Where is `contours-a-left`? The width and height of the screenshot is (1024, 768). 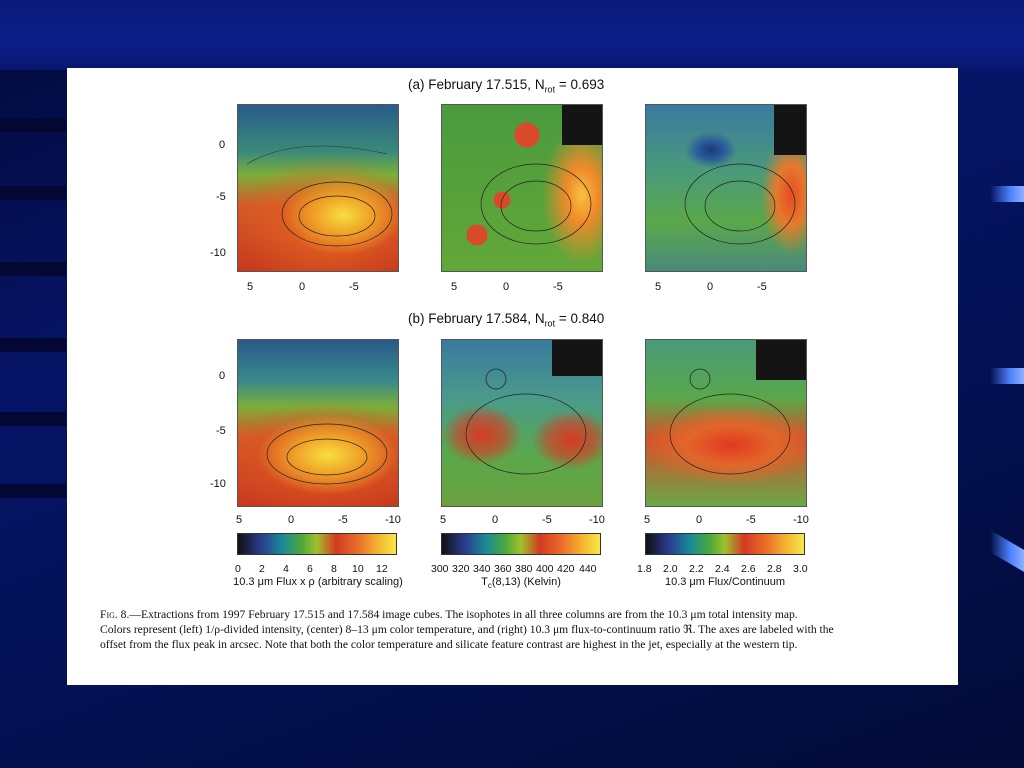
contours-a-left is located at coordinates (319, 196).